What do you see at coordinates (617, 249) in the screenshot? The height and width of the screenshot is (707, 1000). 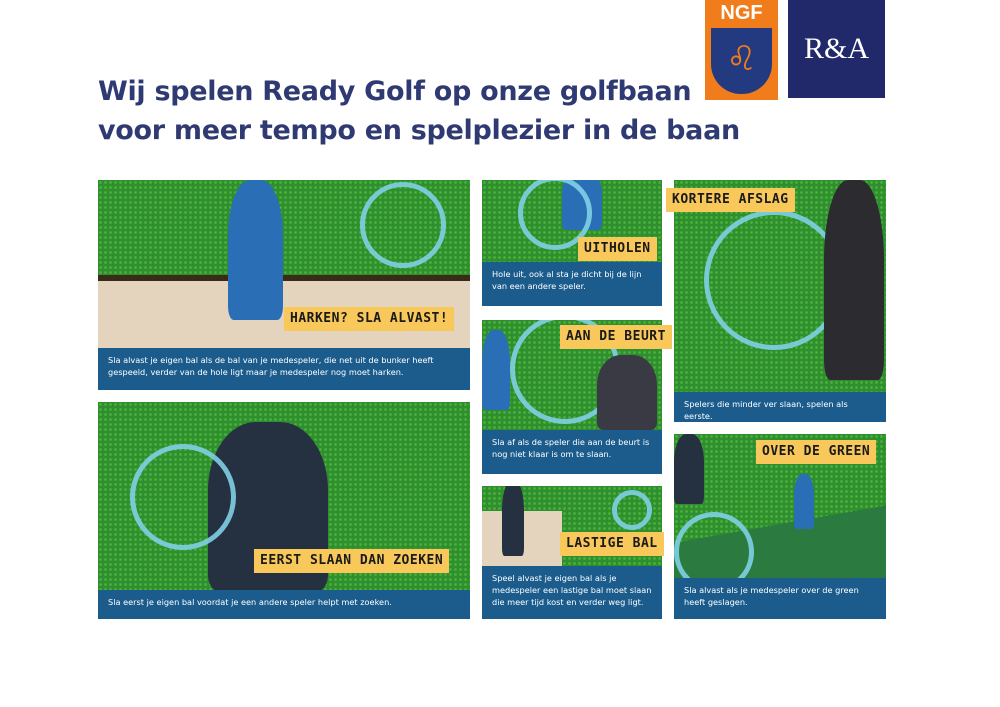 I see `panel-label: UITHOLEN` at bounding box center [617, 249].